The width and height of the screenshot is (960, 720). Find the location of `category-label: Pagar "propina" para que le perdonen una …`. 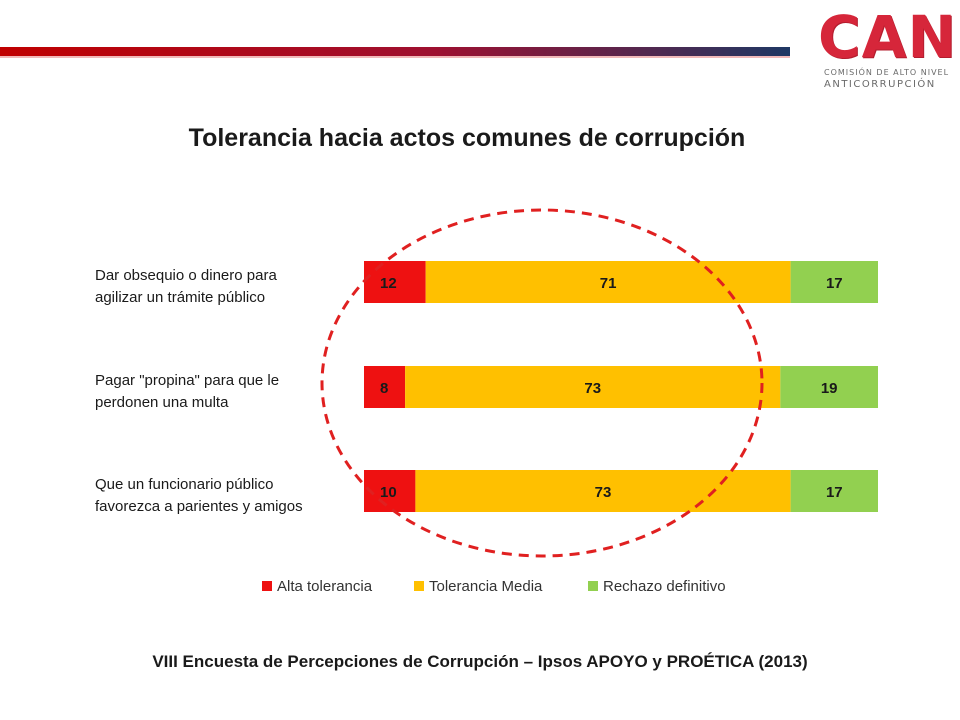

category-label: Pagar "propina" para que le perdonen una … is located at coordinates (187, 391).